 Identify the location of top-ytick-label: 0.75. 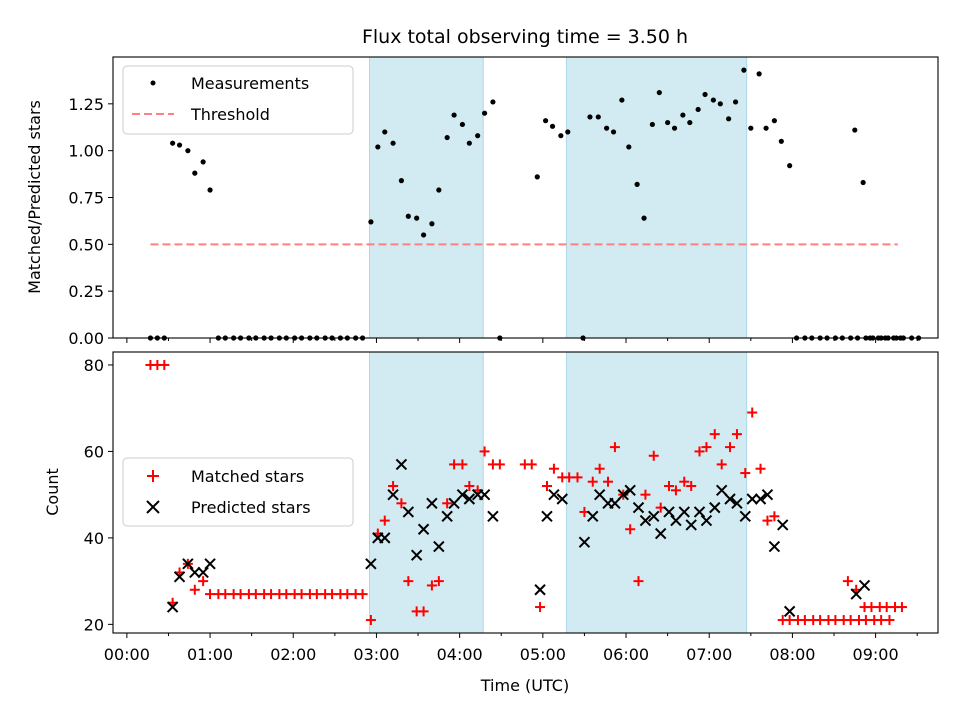
(86, 198).